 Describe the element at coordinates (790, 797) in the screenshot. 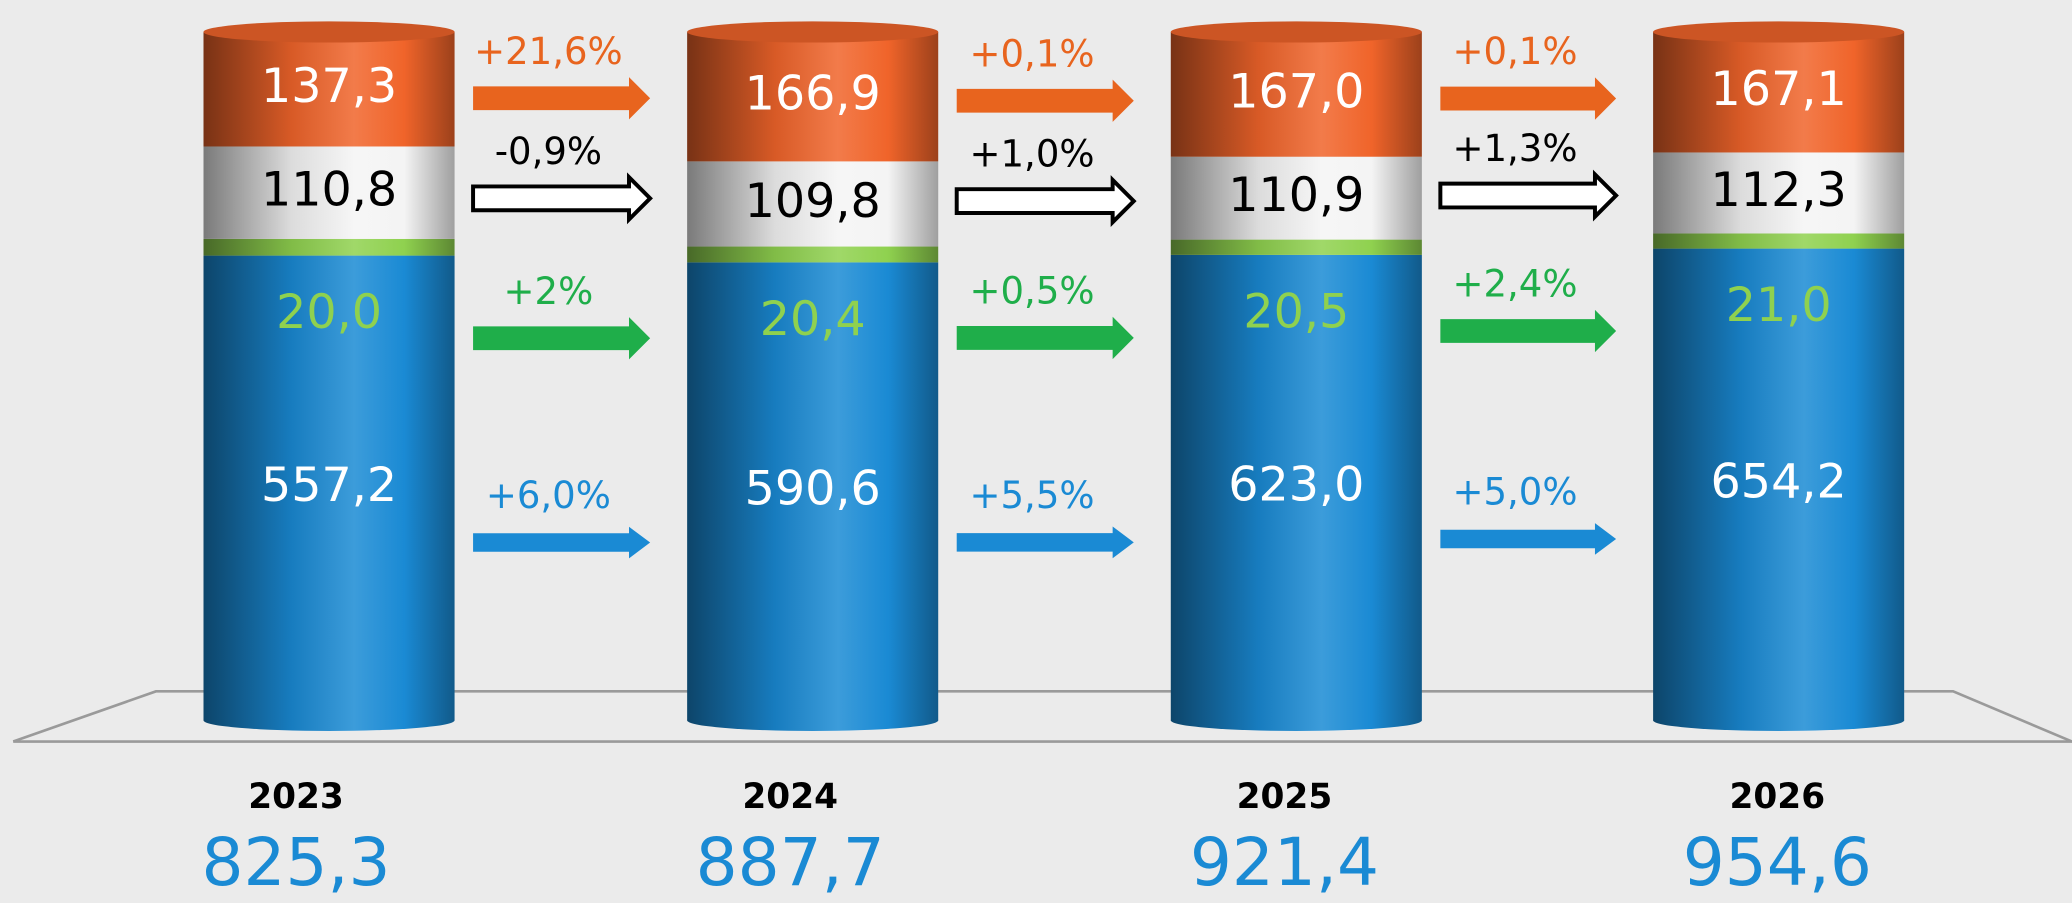

I see `x-tick-label: 2024` at that location.